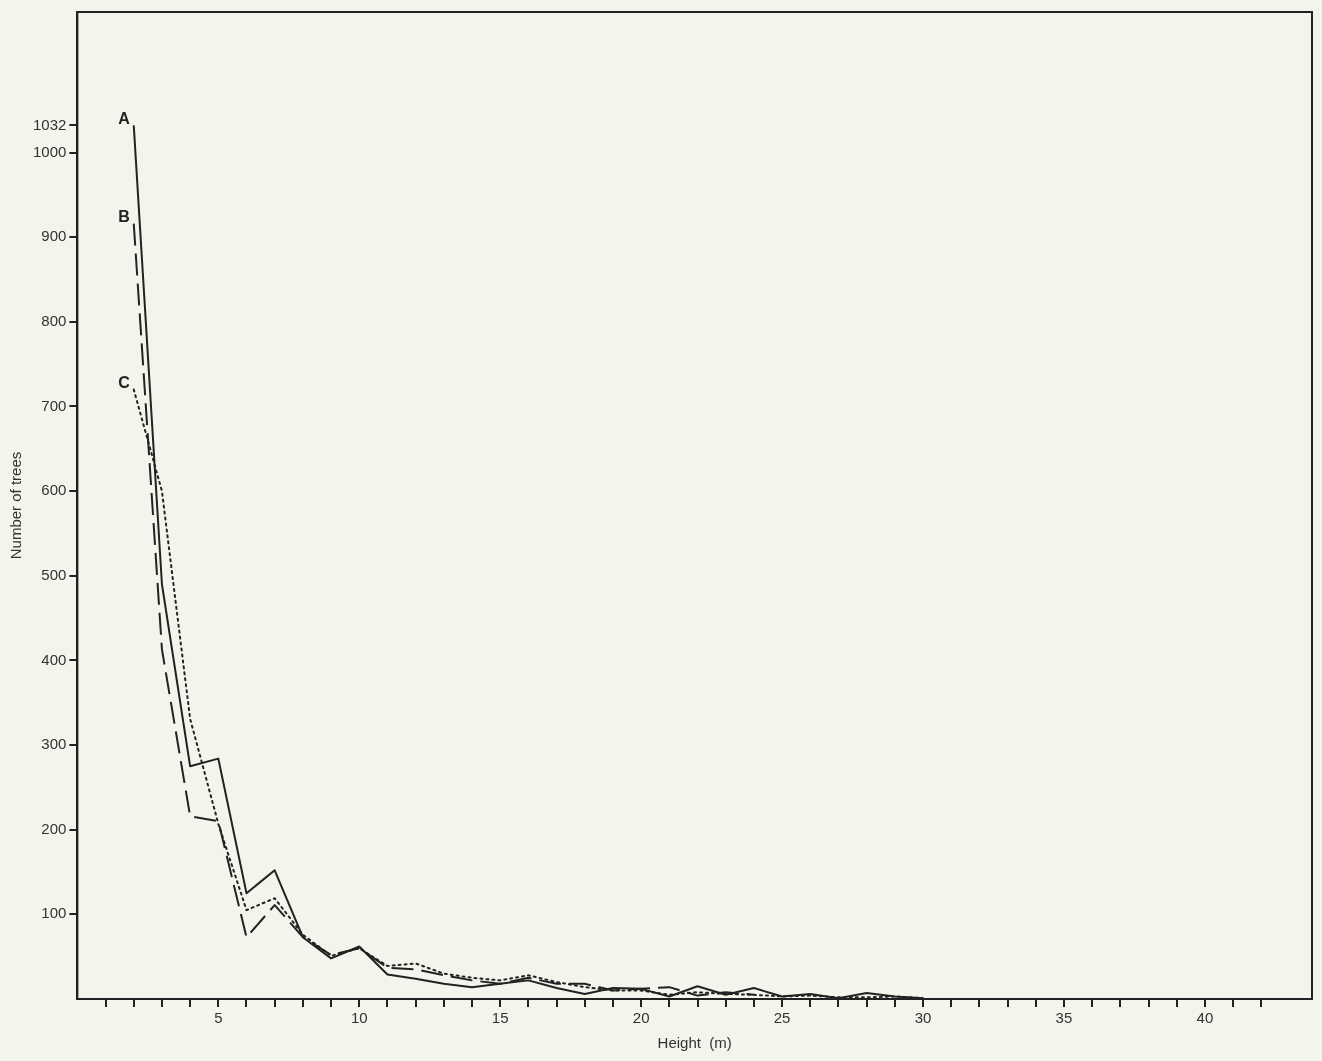 This screenshot has width=1322, height=1061. What do you see at coordinates (54, 744) in the screenshot?
I see `y-tick-label: 300` at bounding box center [54, 744].